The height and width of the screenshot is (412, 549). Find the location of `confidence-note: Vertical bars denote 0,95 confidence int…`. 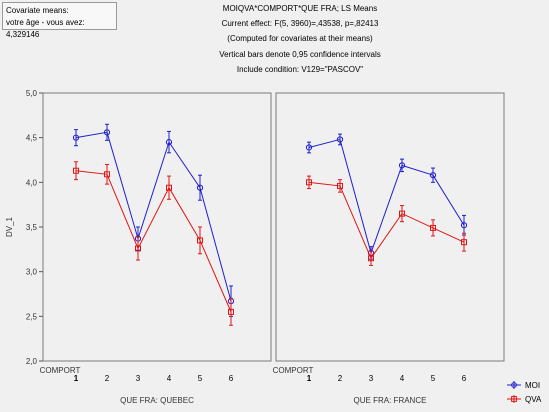

confidence-note: Vertical bars denote 0,95 confidence int… is located at coordinates (300, 54).